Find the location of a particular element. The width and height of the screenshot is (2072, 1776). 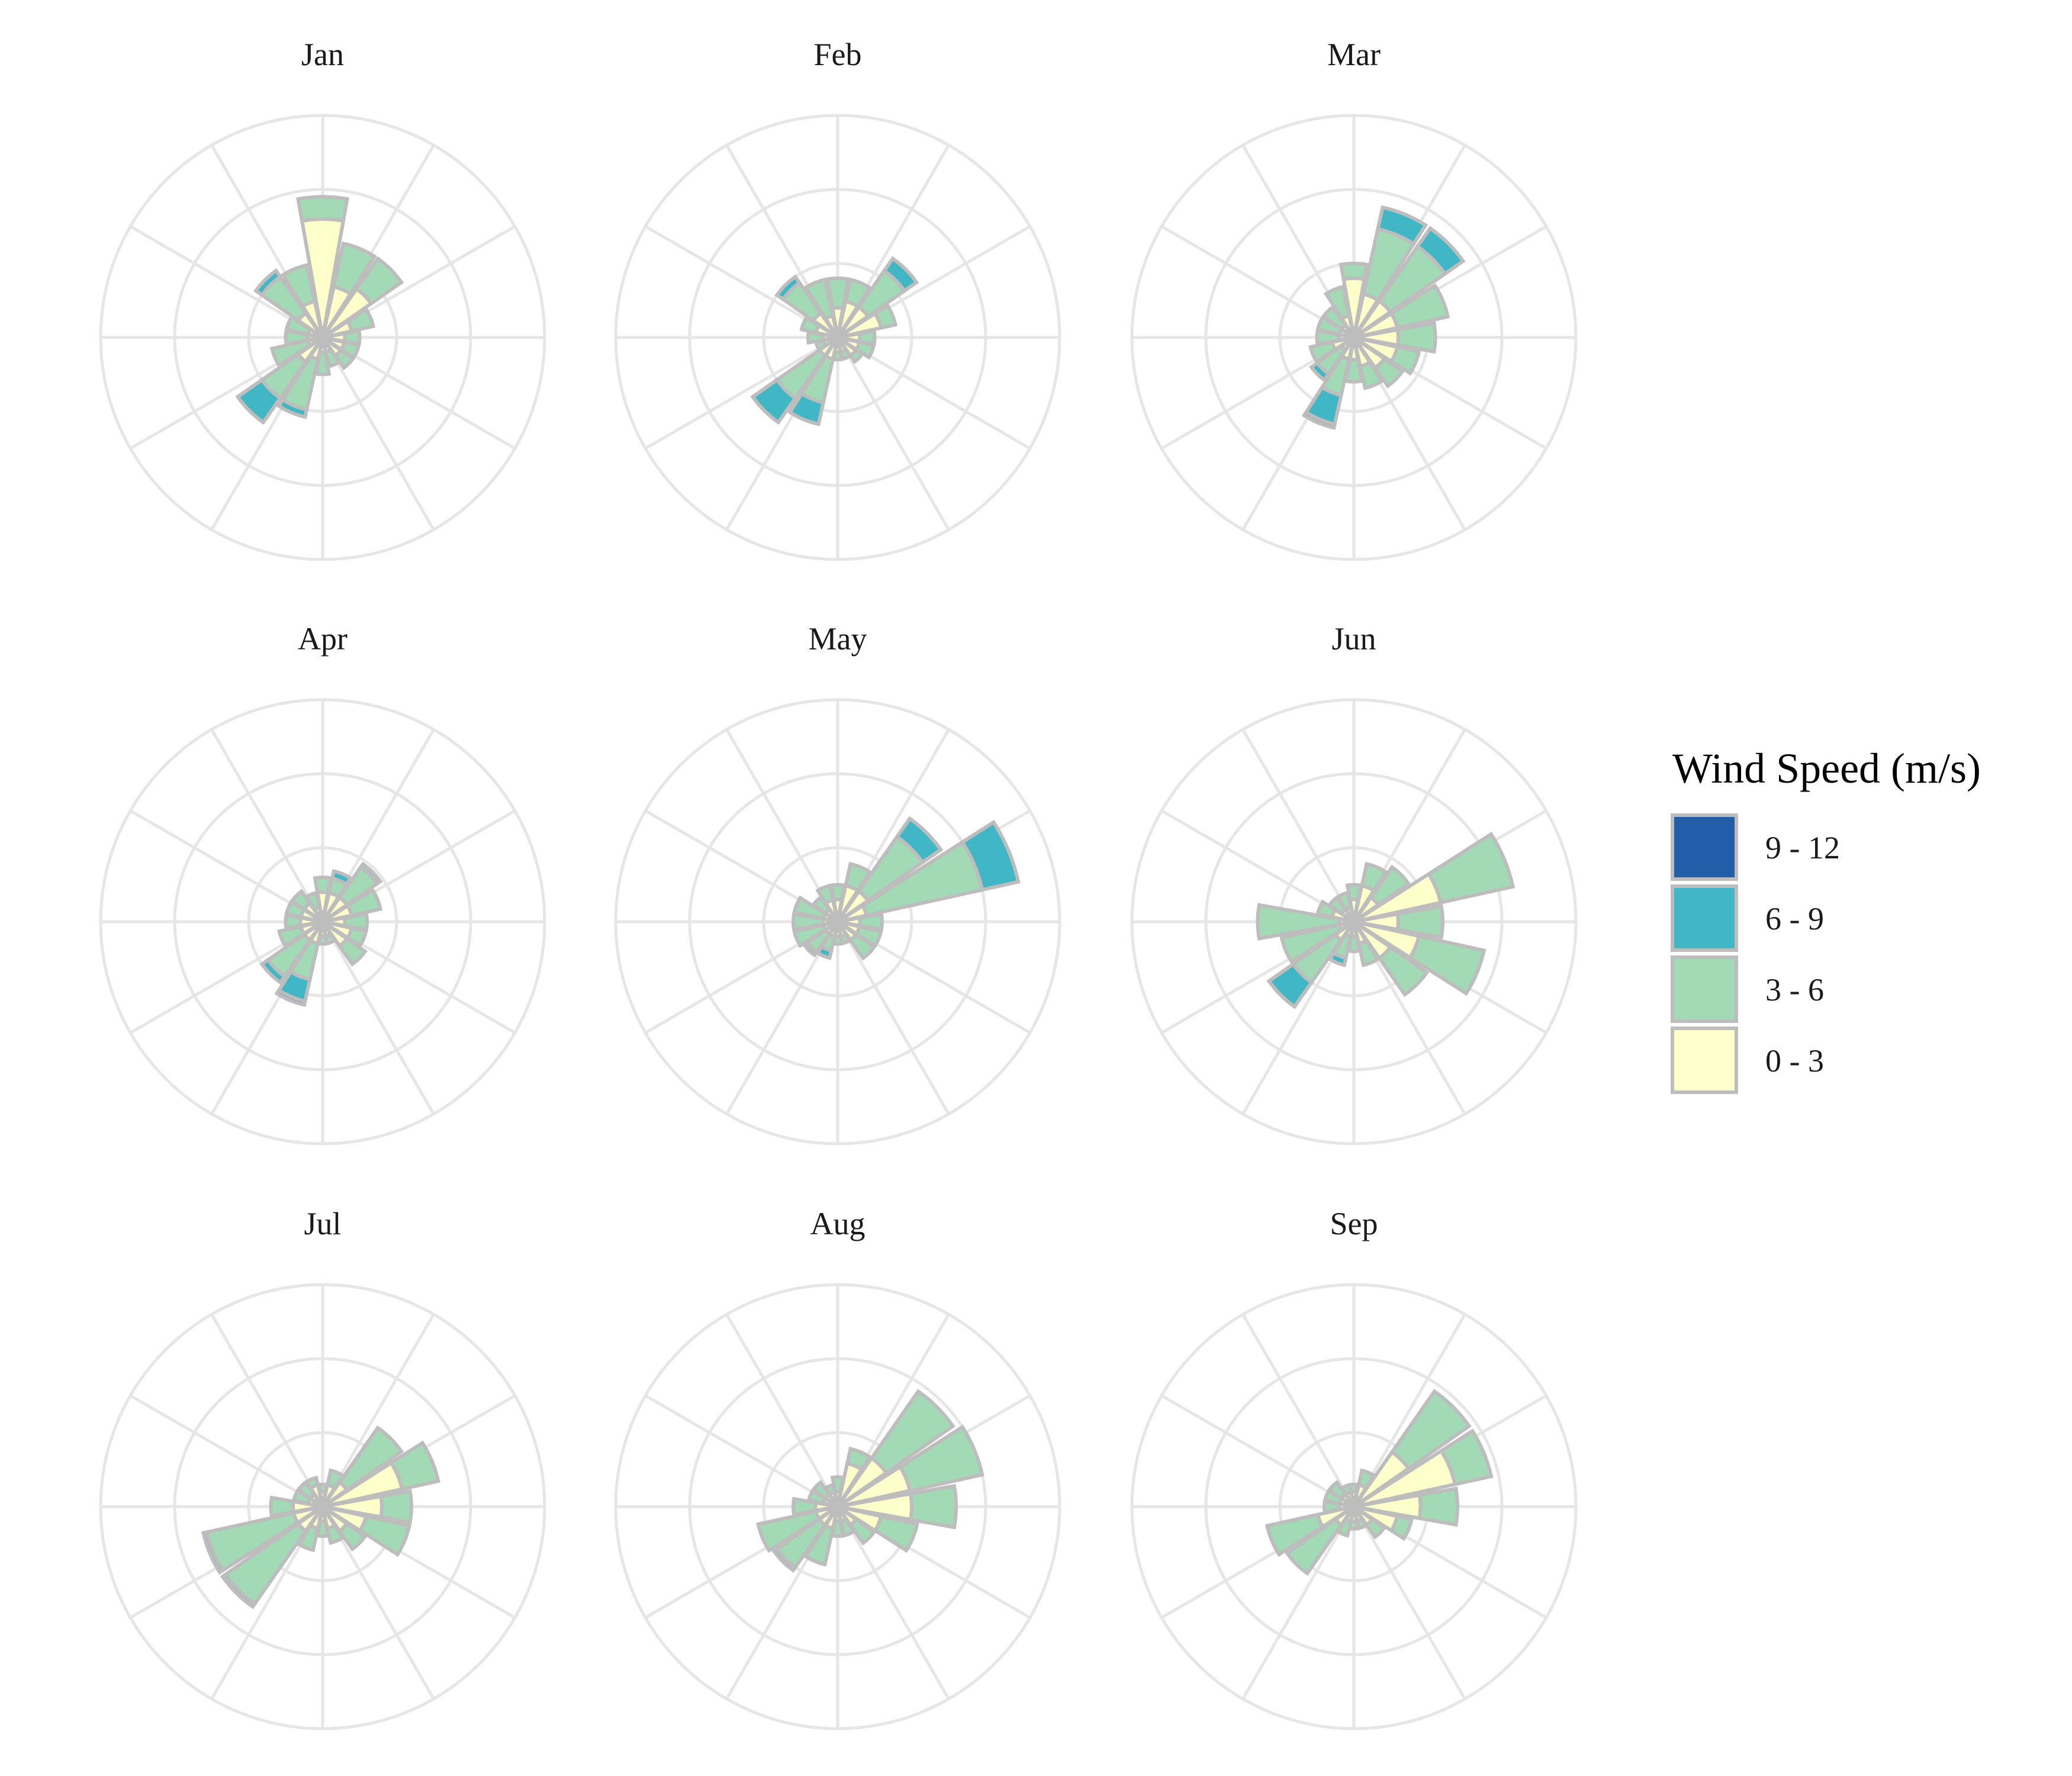

wind-rose-jul: Jul is located at coordinates (322, 1468).